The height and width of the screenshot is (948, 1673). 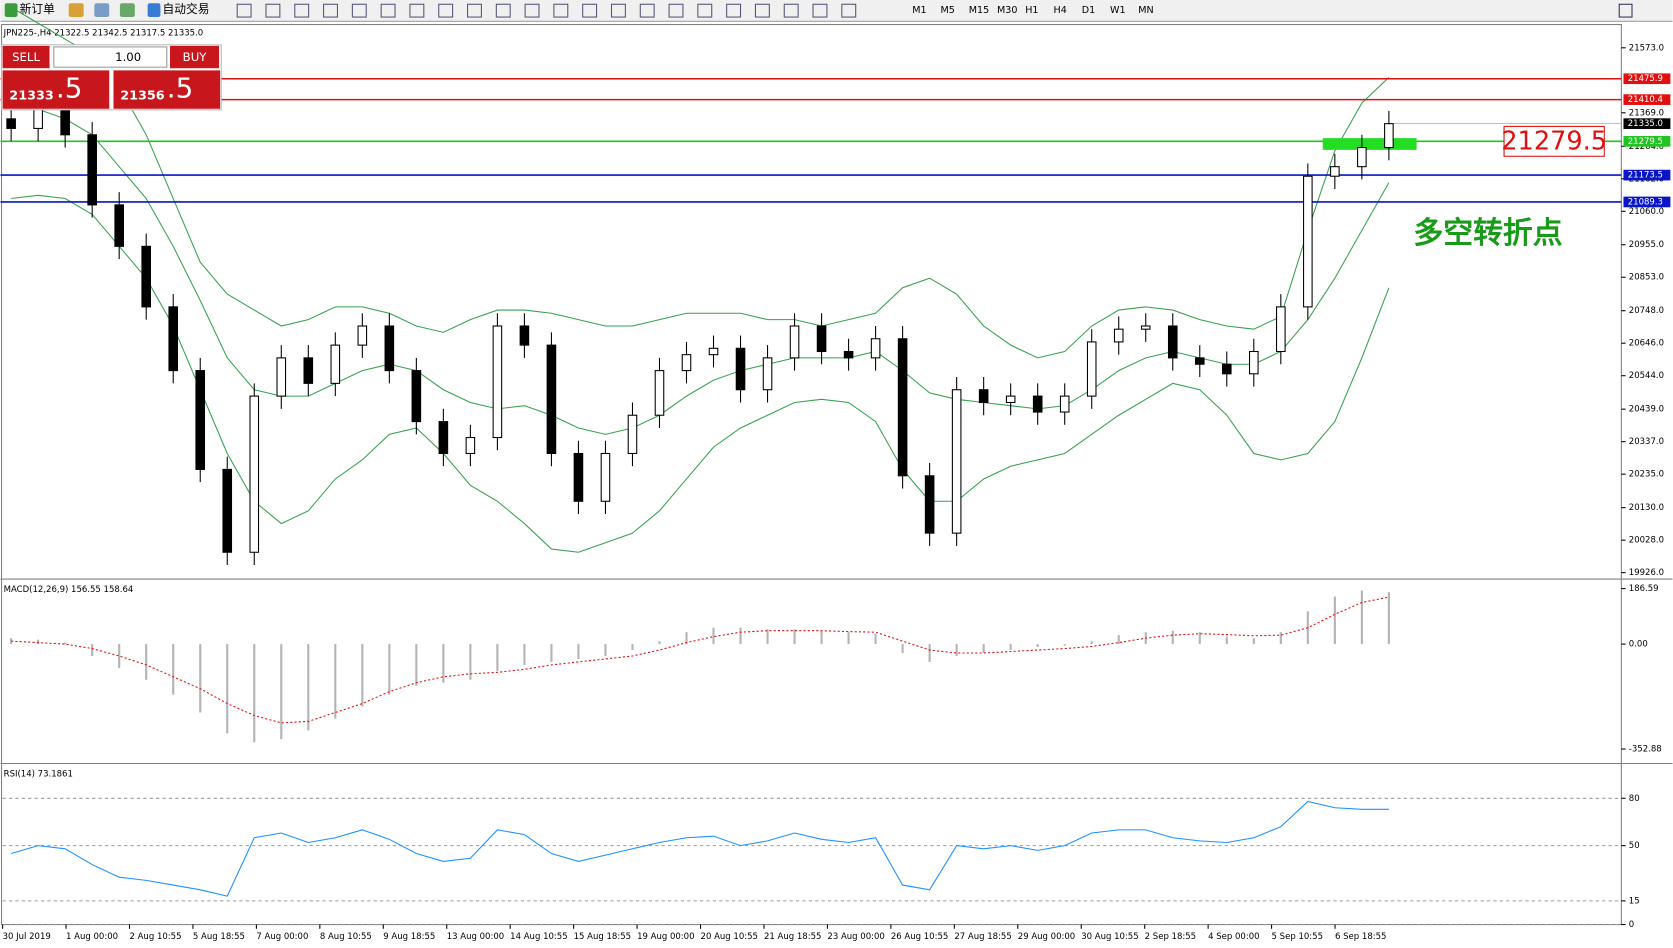 What do you see at coordinates (27, 937) in the screenshot?
I see `x-tick-label: 30 Jul 2019` at bounding box center [27, 937].